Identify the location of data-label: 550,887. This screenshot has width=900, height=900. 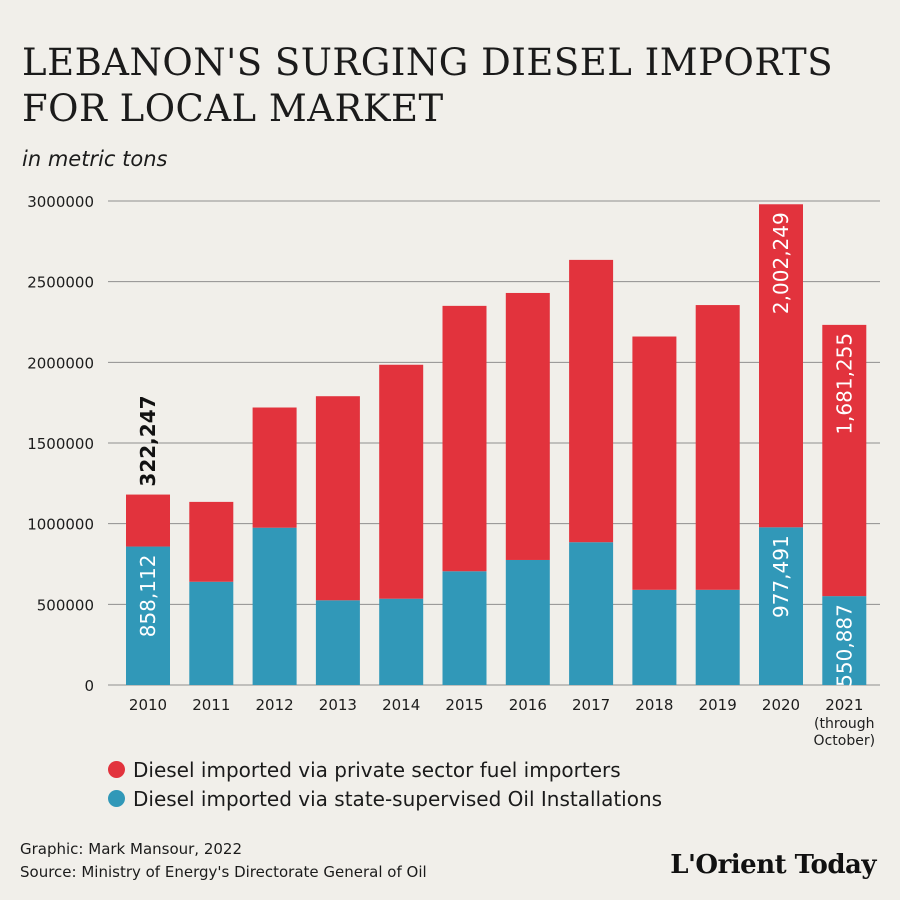
(844, 645).